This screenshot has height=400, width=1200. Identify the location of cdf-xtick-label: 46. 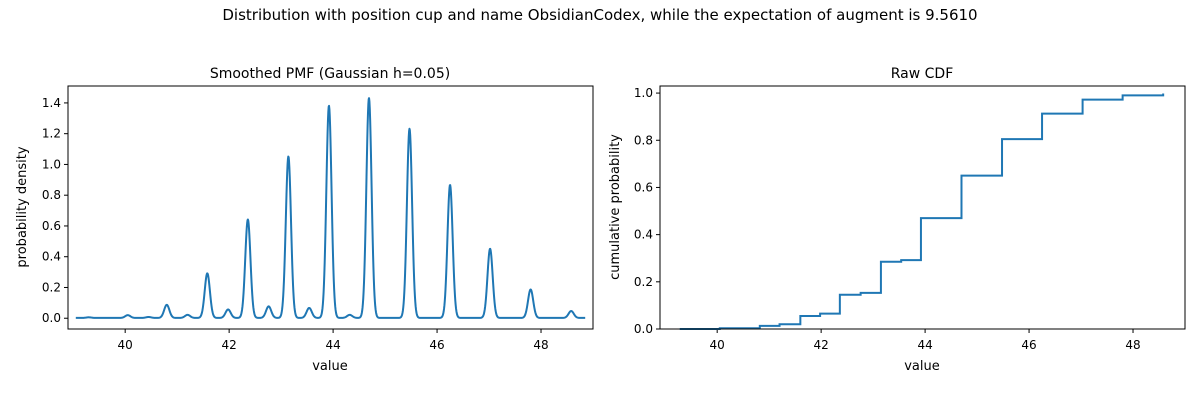
(1028, 345).